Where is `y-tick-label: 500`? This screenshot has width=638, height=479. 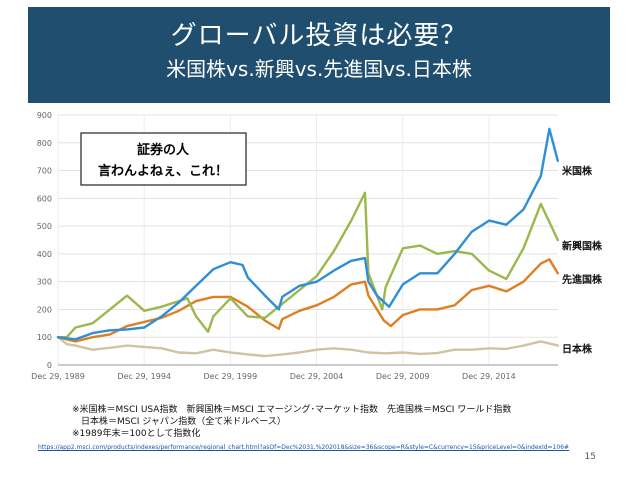 y-tick-label: 500 is located at coordinates (44, 226).